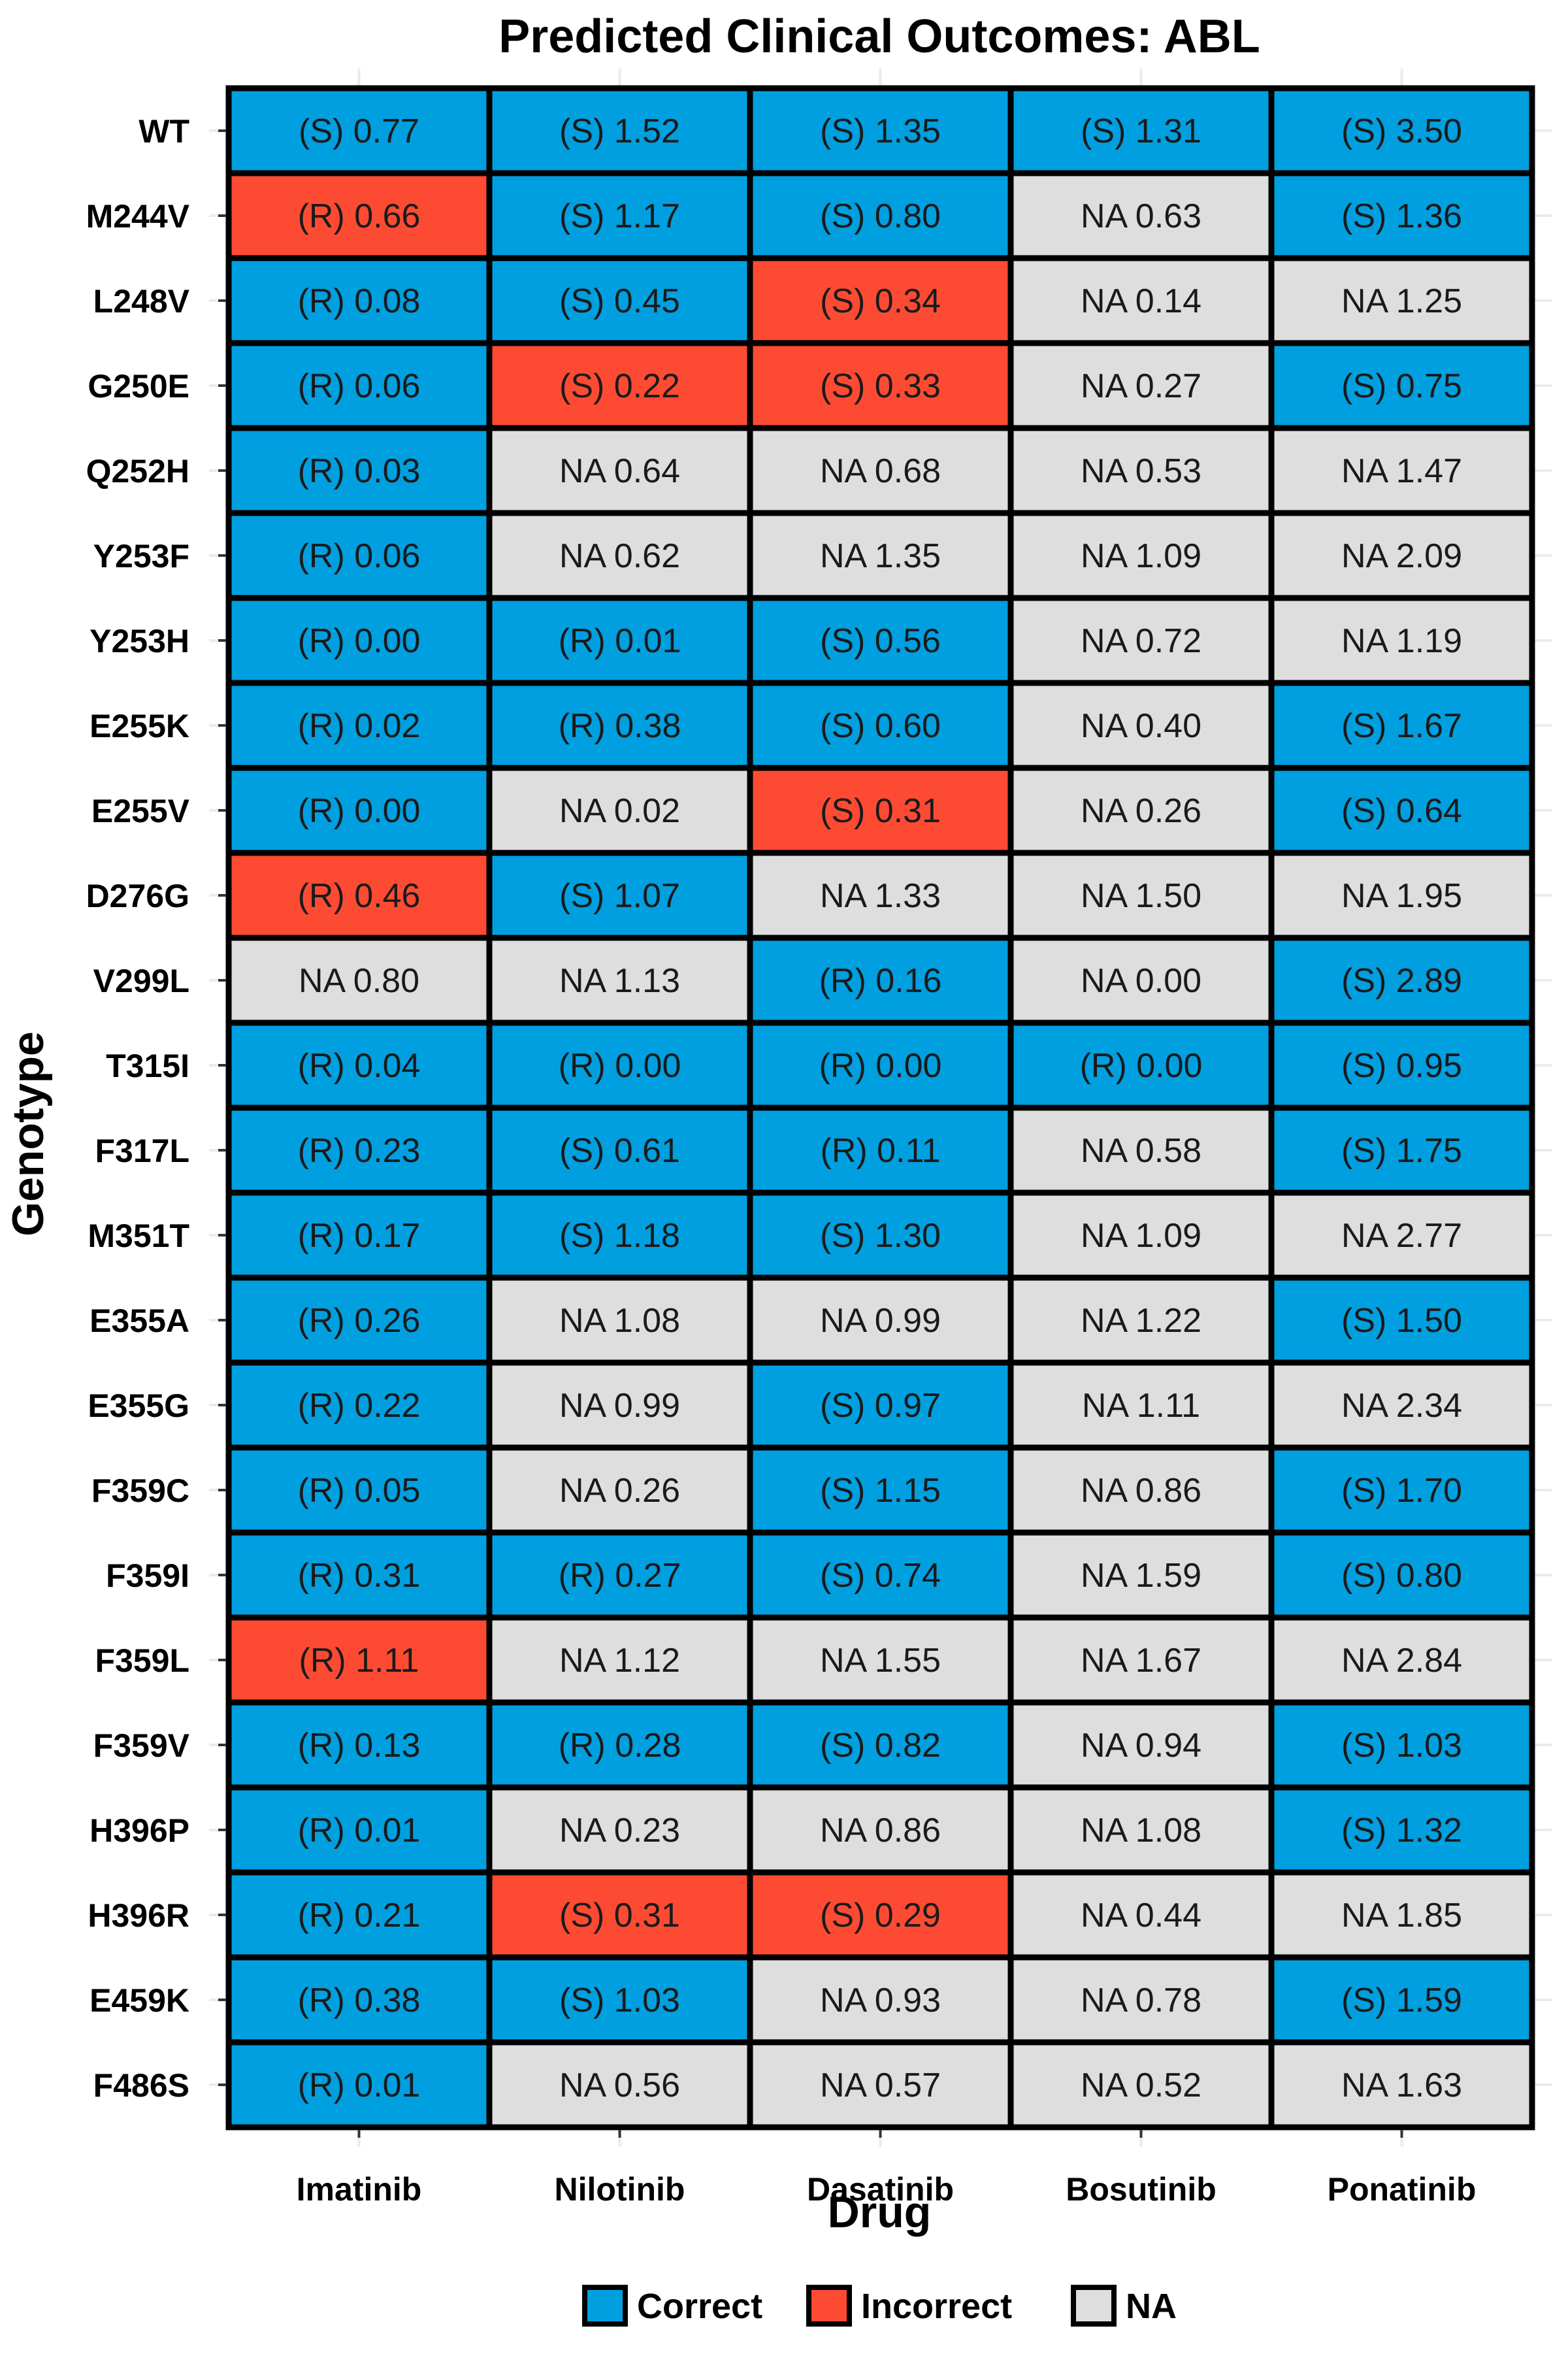 The height and width of the screenshot is (2356, 1568). Describe the element at coordinates (1401, 726) in the screenshot. I see `cell-value-label: (S) 1.67` at that location.